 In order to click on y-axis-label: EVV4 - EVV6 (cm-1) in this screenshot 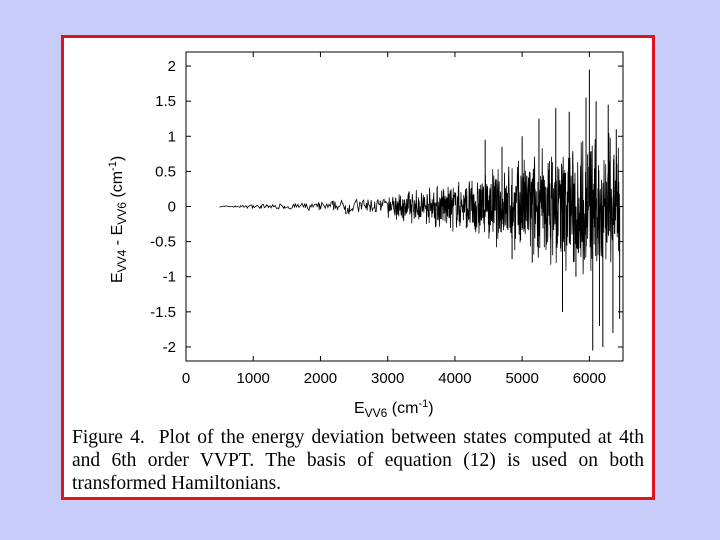, I will do `click(118, 219)`.